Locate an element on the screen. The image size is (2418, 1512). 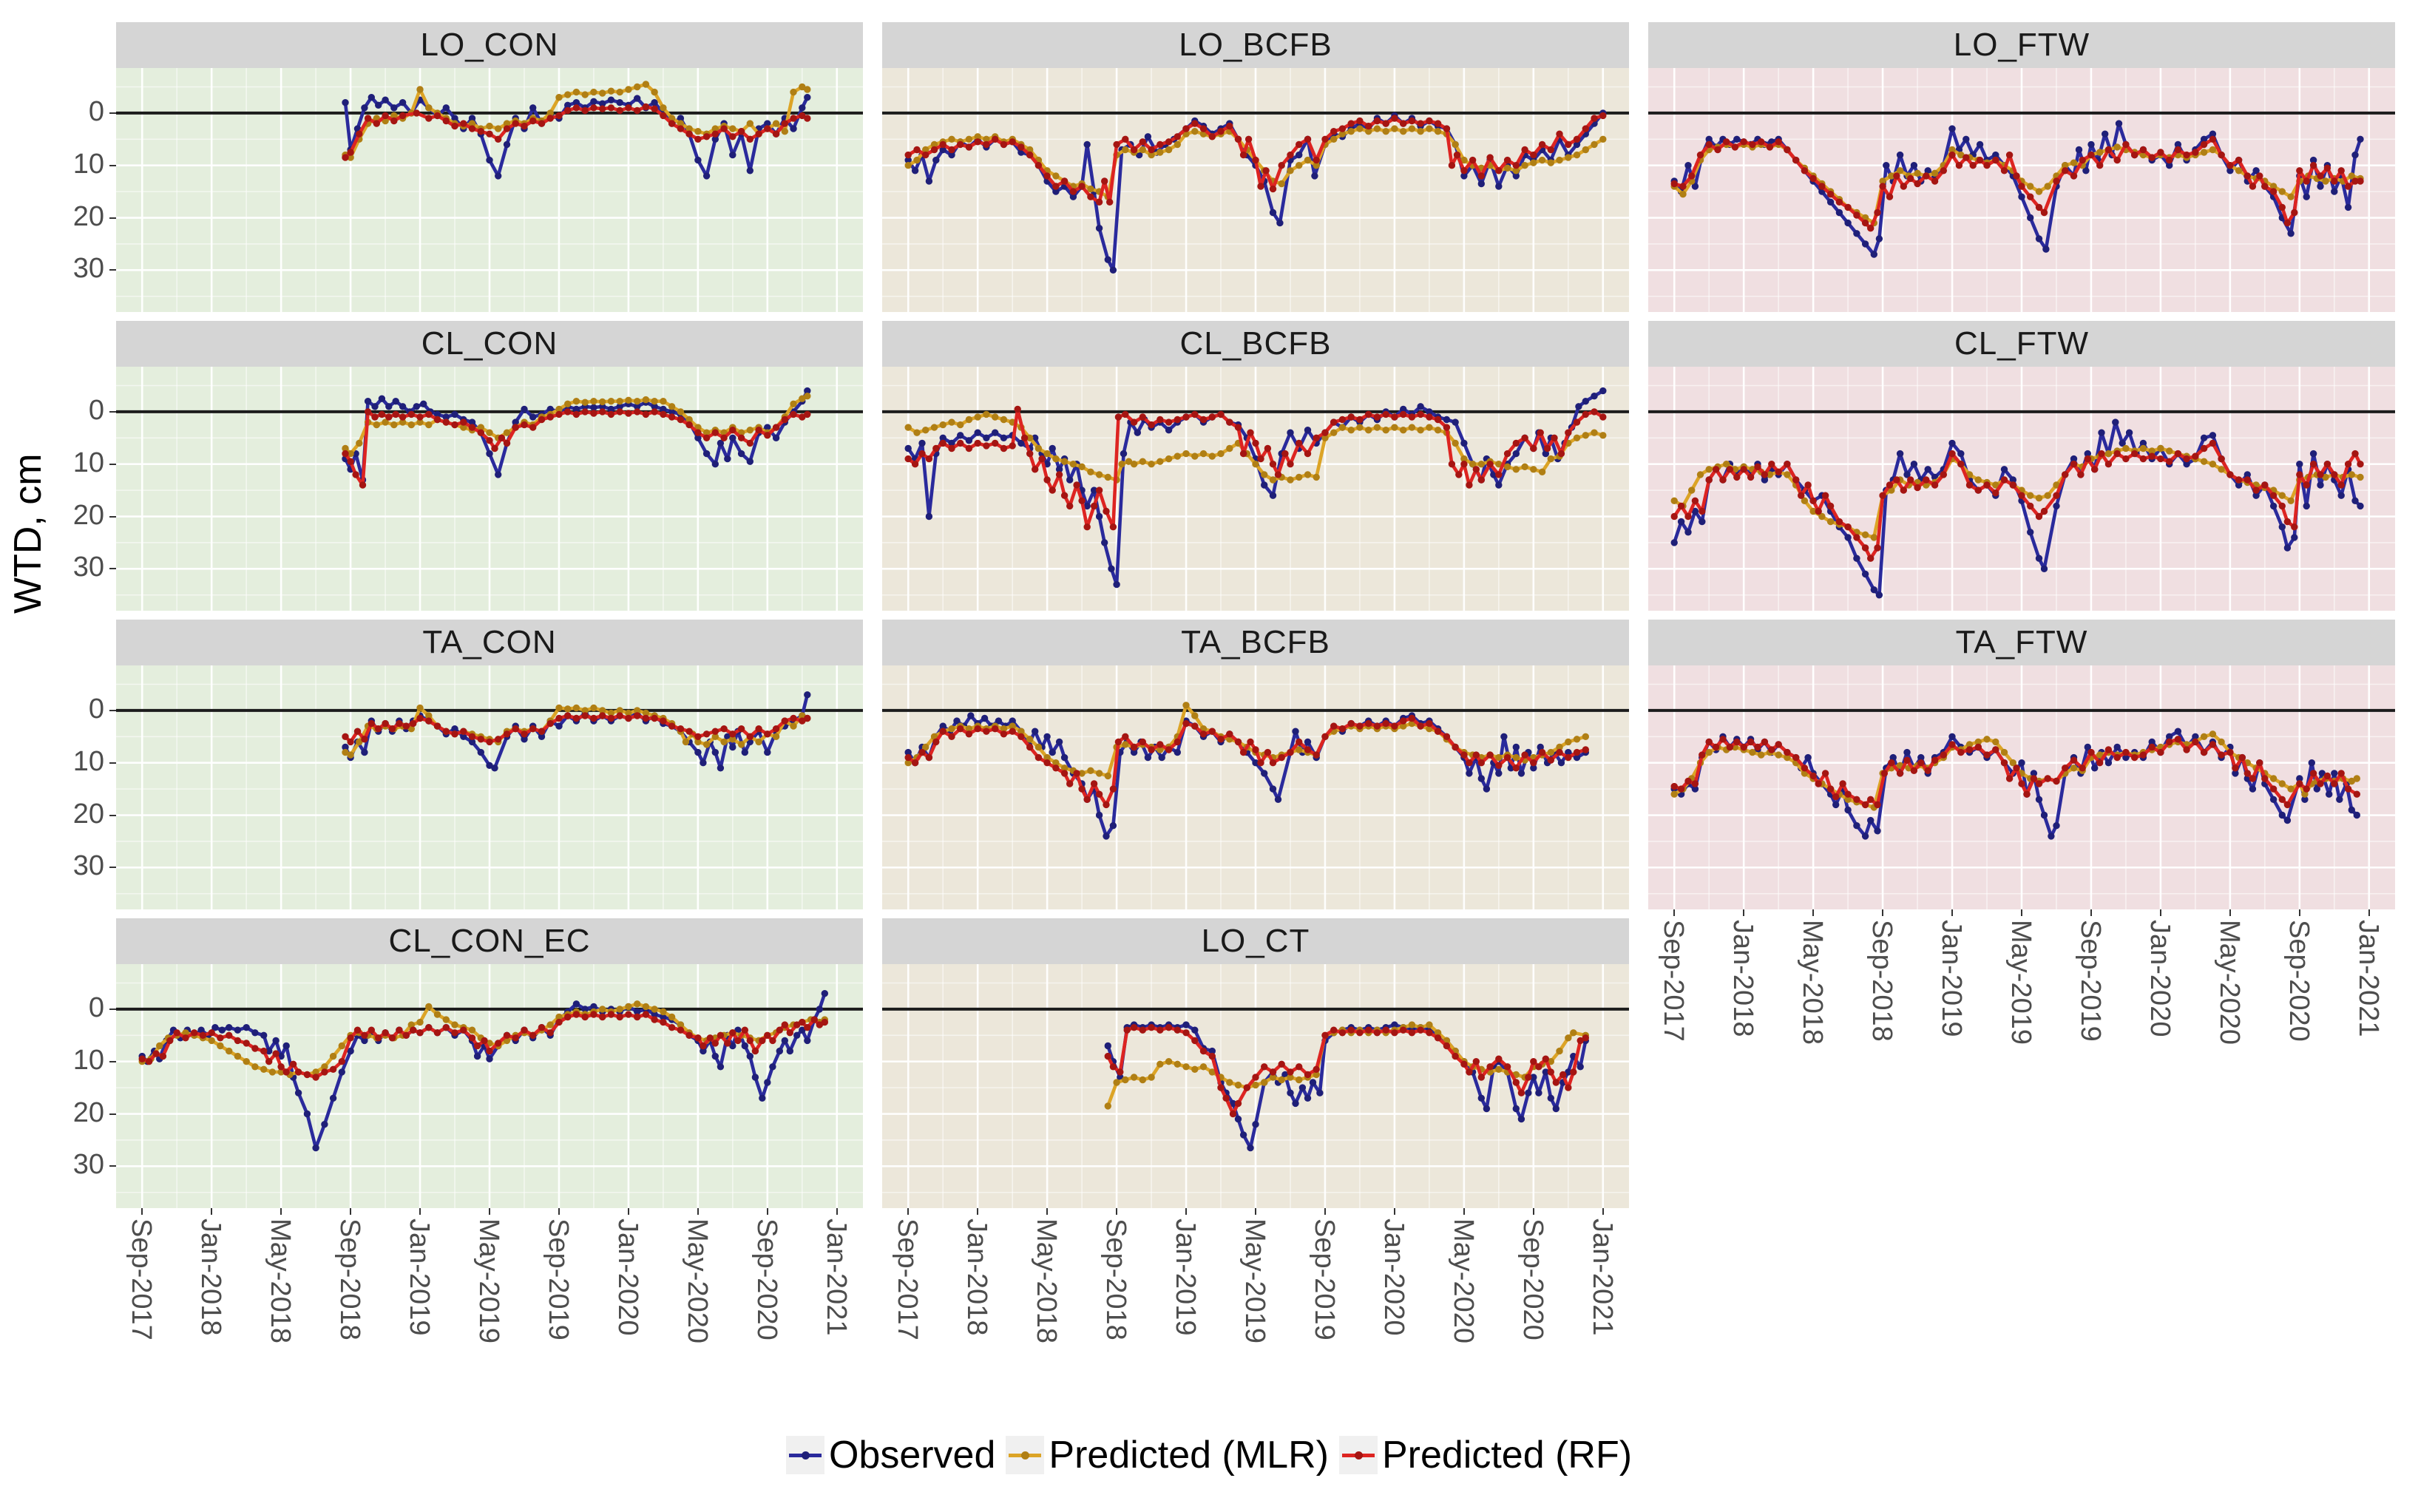
facet-plot-CL_BCFB is located at coordinates (1255, 489).